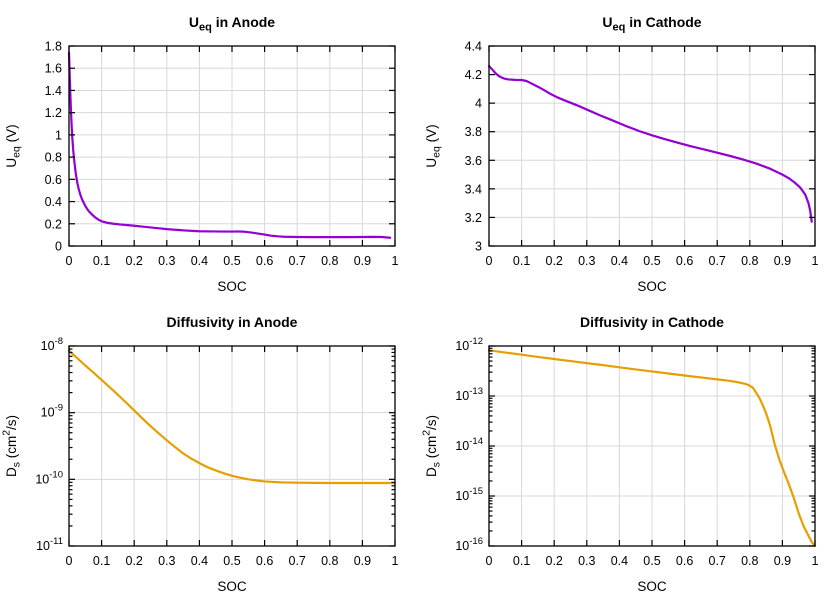 Image resolution: width=840 pixels, height=600 pixels. I want to click on svg-text: 1.8, so click(53, 47).